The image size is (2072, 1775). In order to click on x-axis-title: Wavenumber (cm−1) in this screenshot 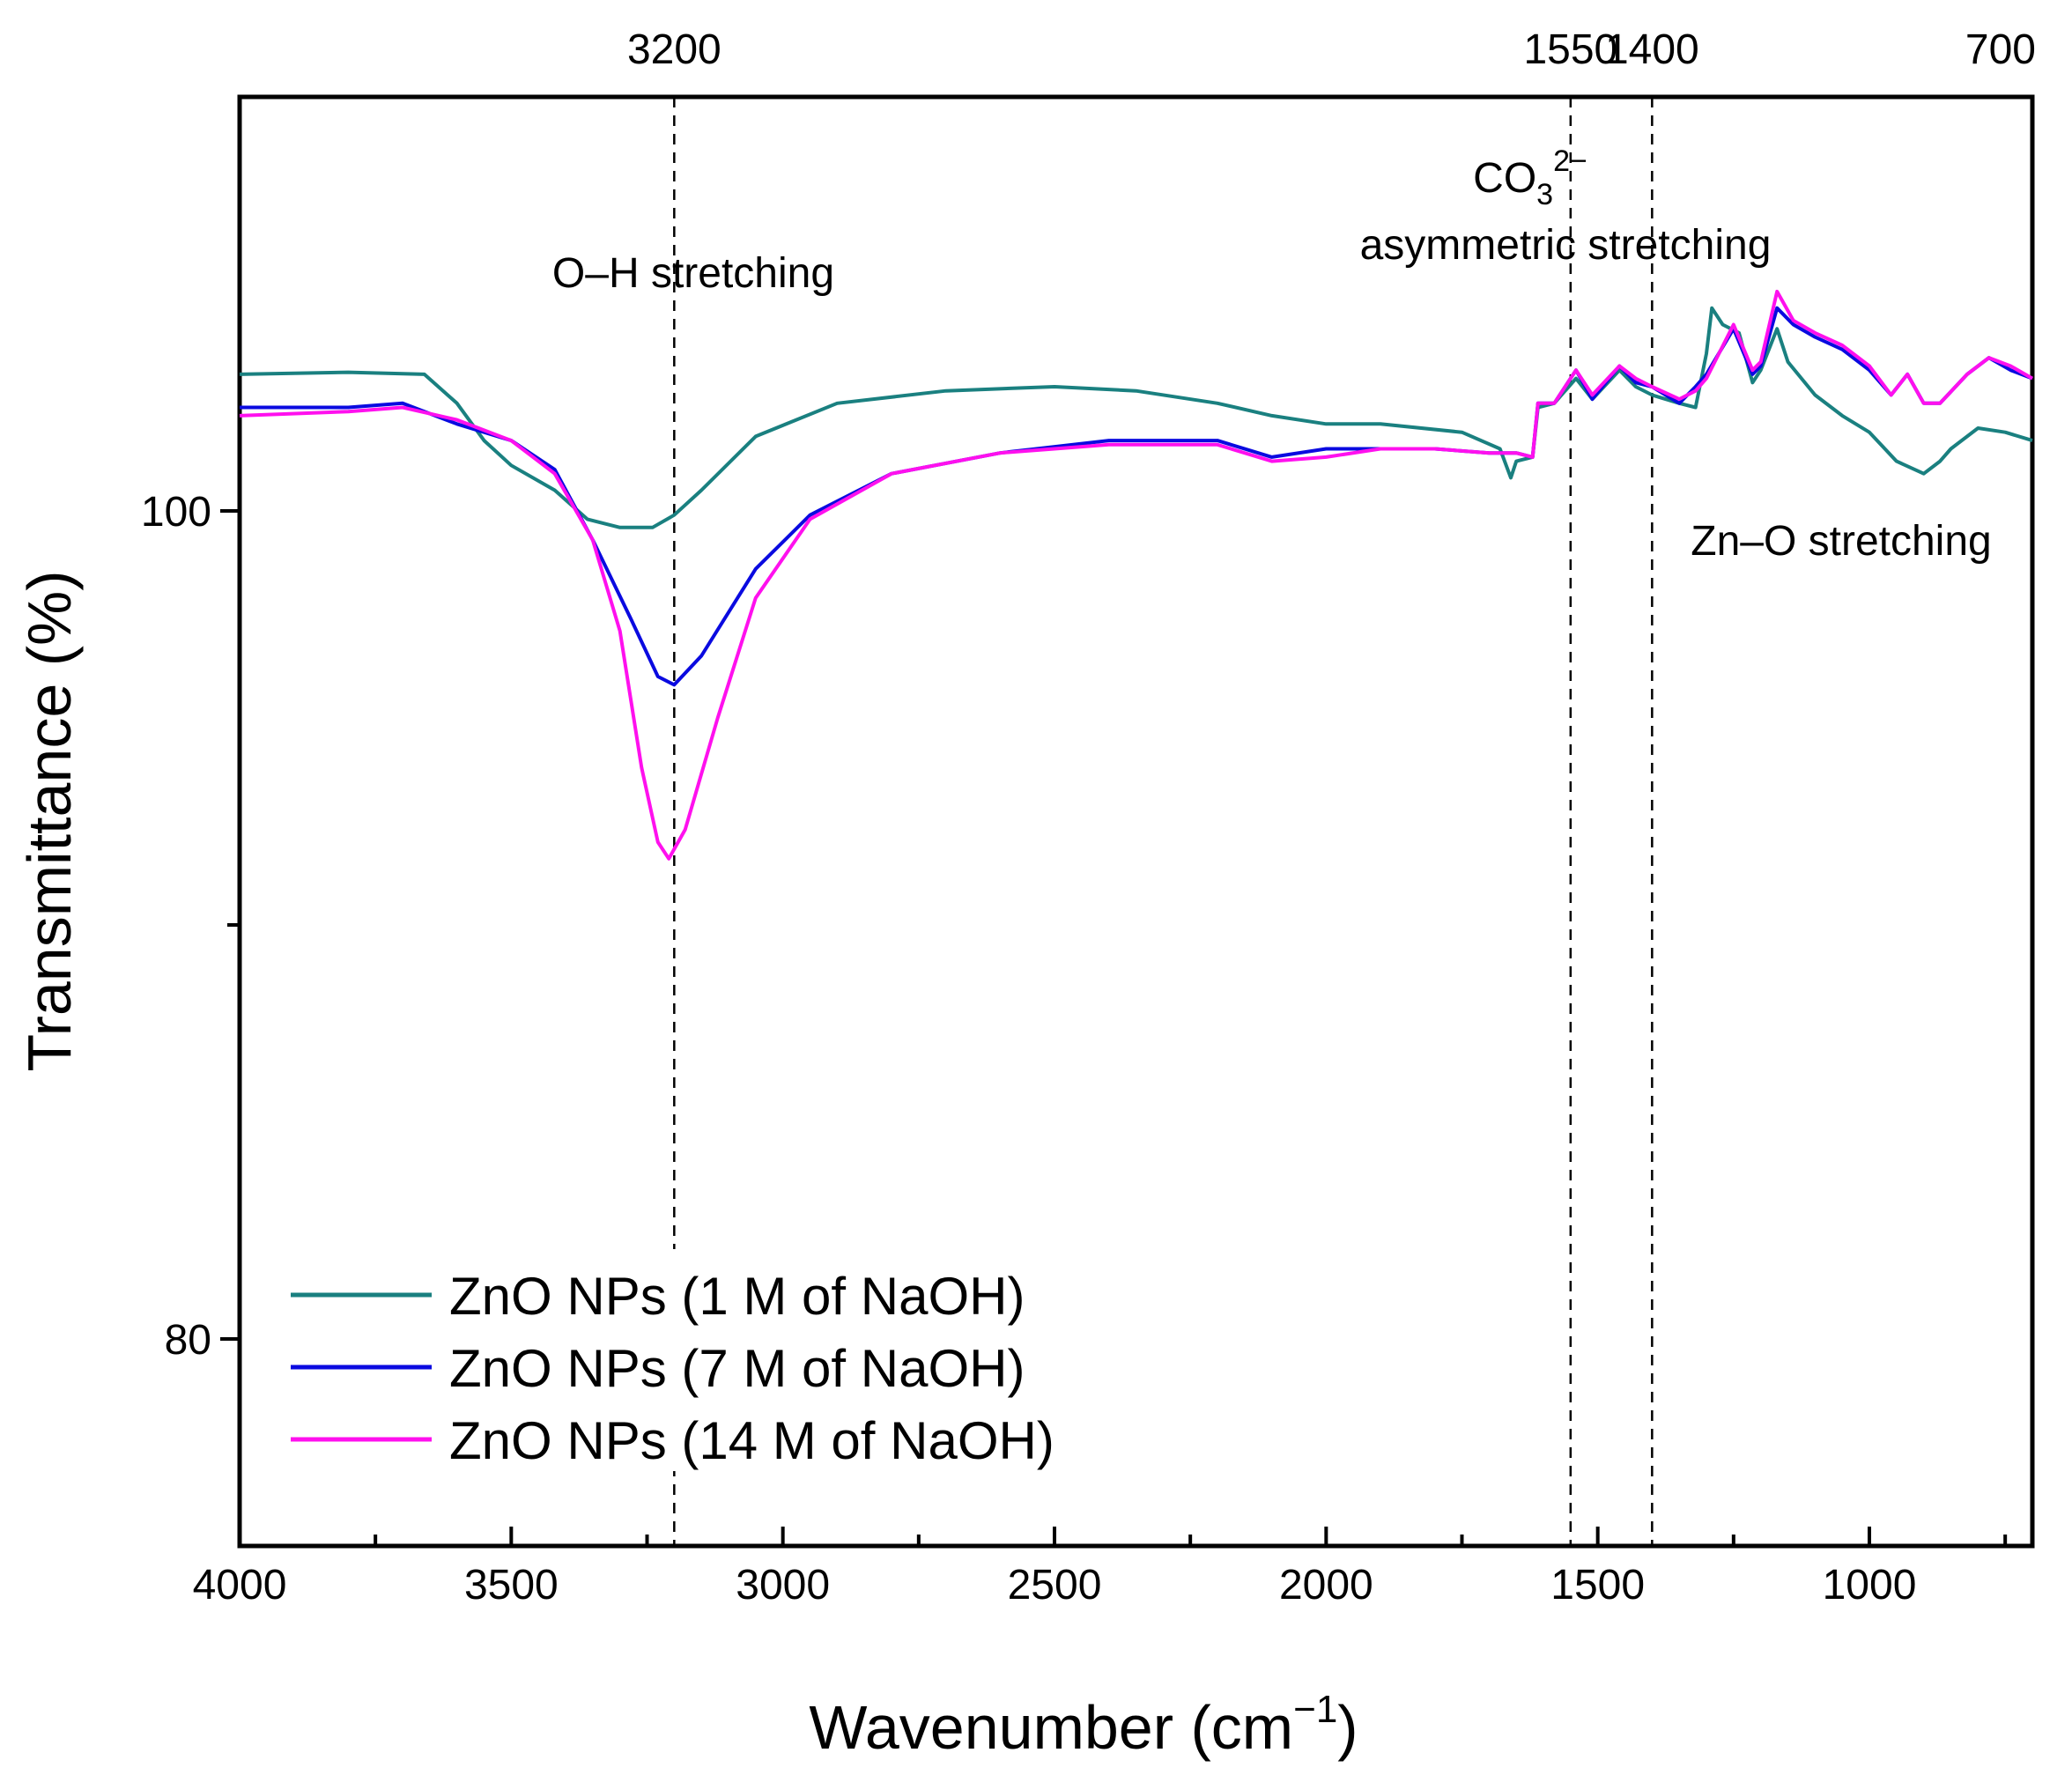, I will do `click(1083, 1725)`.